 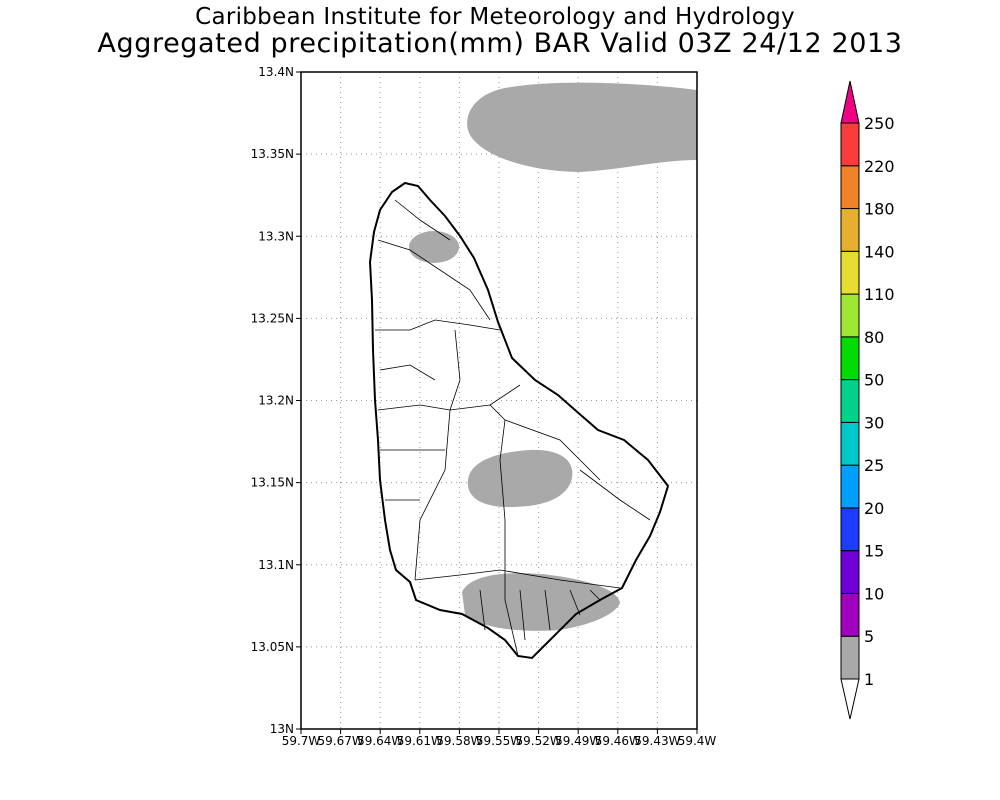 What do you see at coordinates (459, 741) in the screenshot?
I see `x-tick-label: 59.58W` at bounding box center [459, 741].